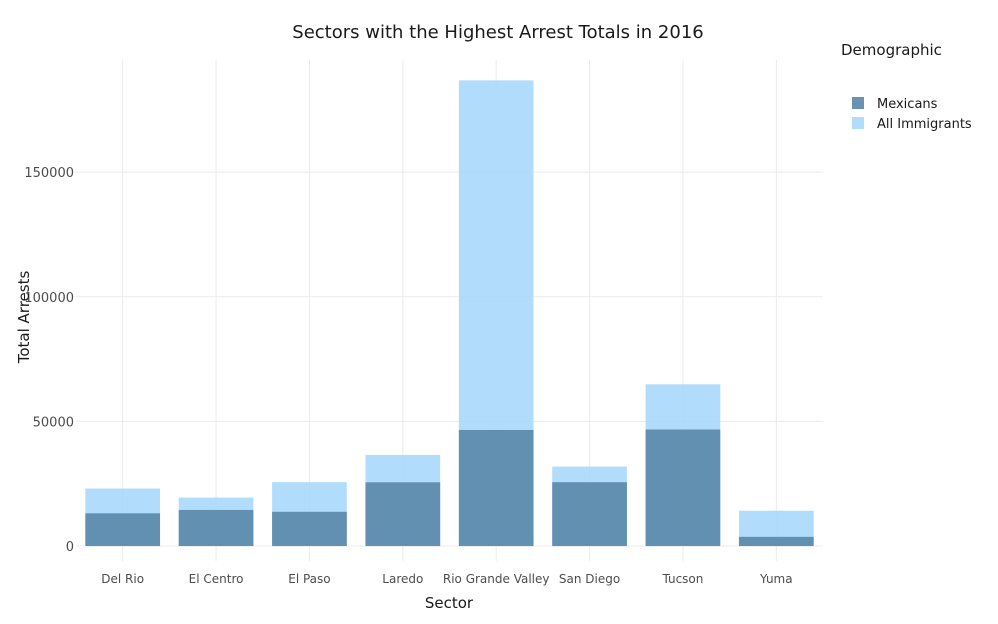 The width and height of the screenshot is (998, 624). What do you see at coordinates (122, 579) in the screenshot?
I see `x-tick-label: Del Rio` at bounding box center [122, 579].